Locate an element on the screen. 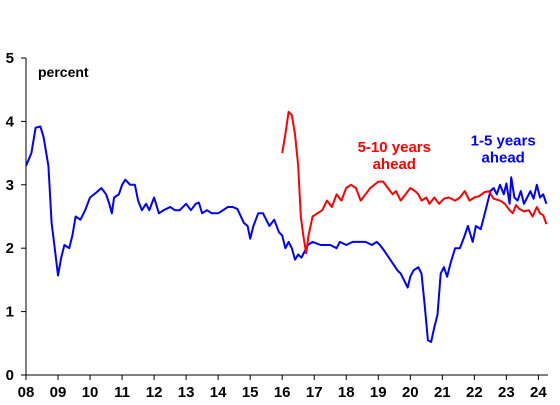 Image resolution: width=560 pixels, height=405 pixels. x-tick-label: 15 is located at coordinates (250, 392).